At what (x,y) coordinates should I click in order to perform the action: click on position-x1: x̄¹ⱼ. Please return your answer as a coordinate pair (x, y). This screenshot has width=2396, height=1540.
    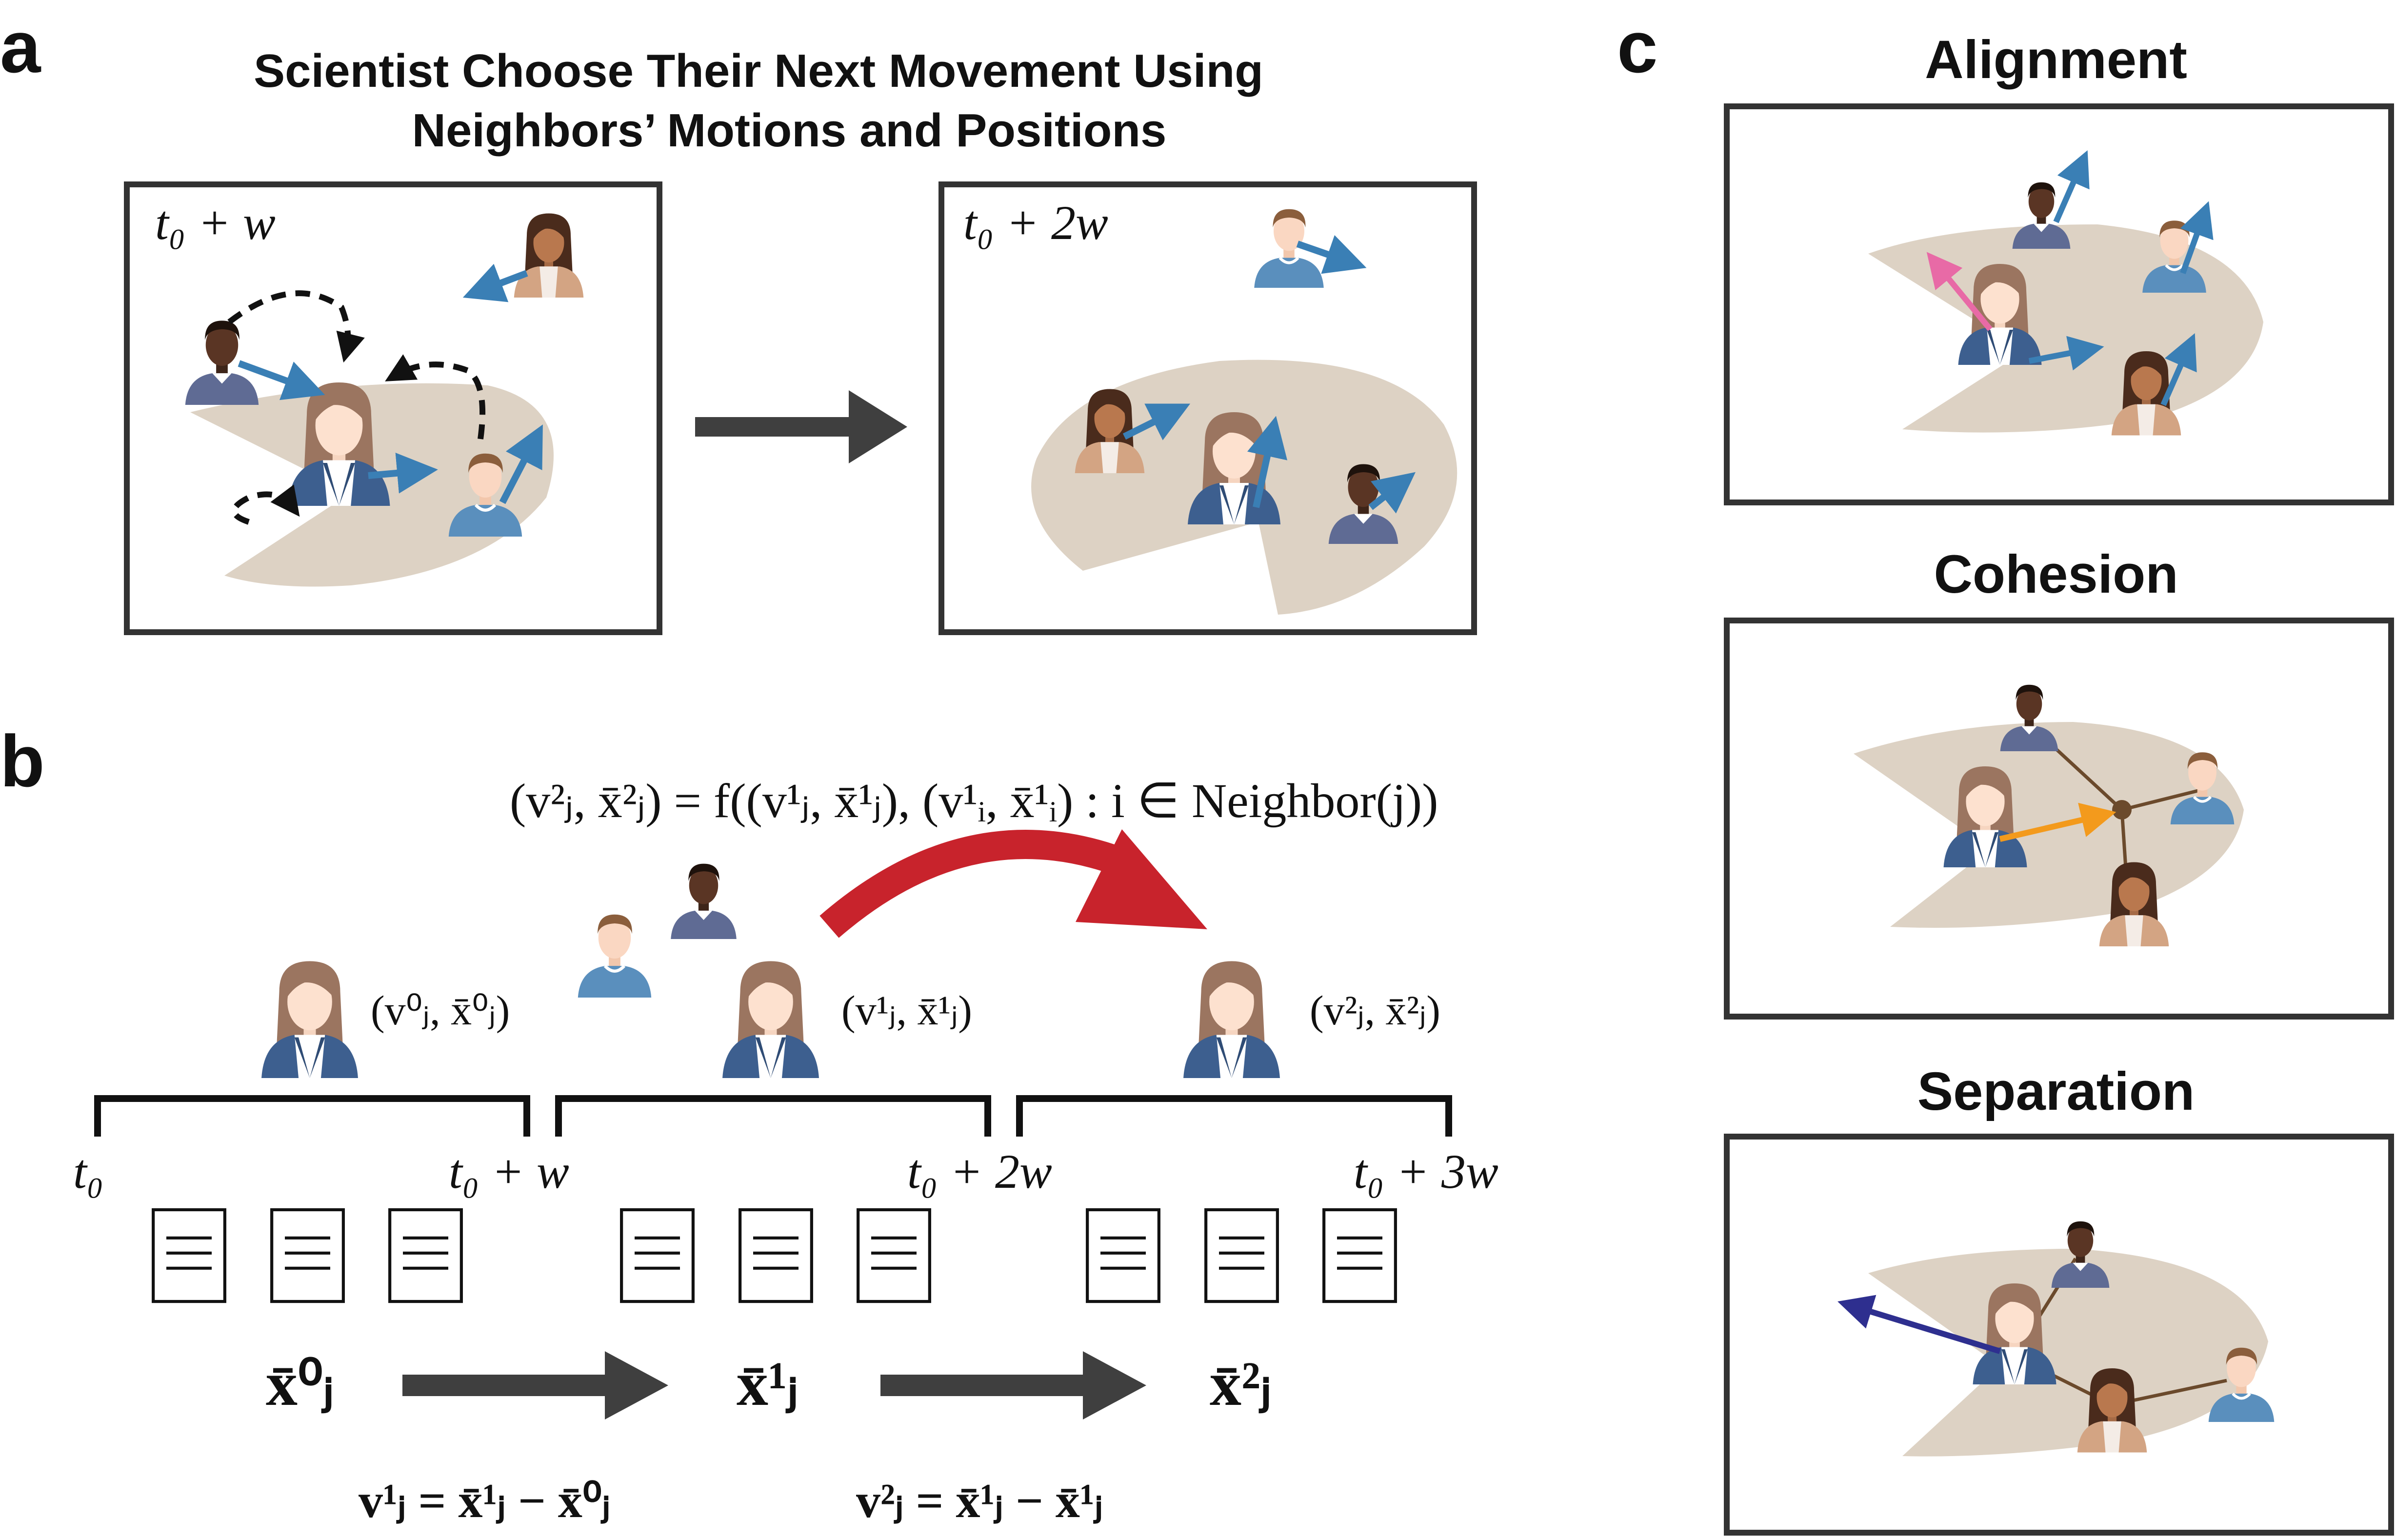
    Looking at the image, I should click on (768, 1384).